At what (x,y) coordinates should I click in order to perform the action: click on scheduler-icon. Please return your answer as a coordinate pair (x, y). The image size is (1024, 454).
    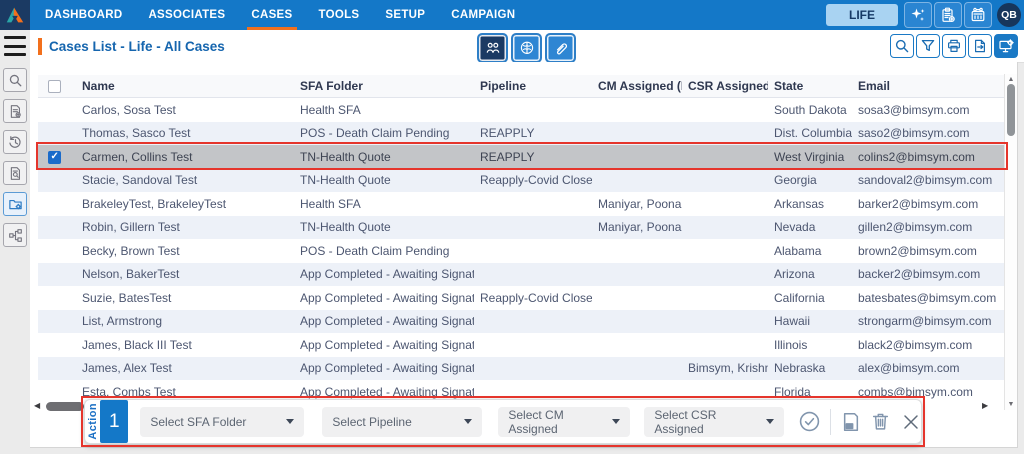
    Looking at the image, I should click on (978, 15).